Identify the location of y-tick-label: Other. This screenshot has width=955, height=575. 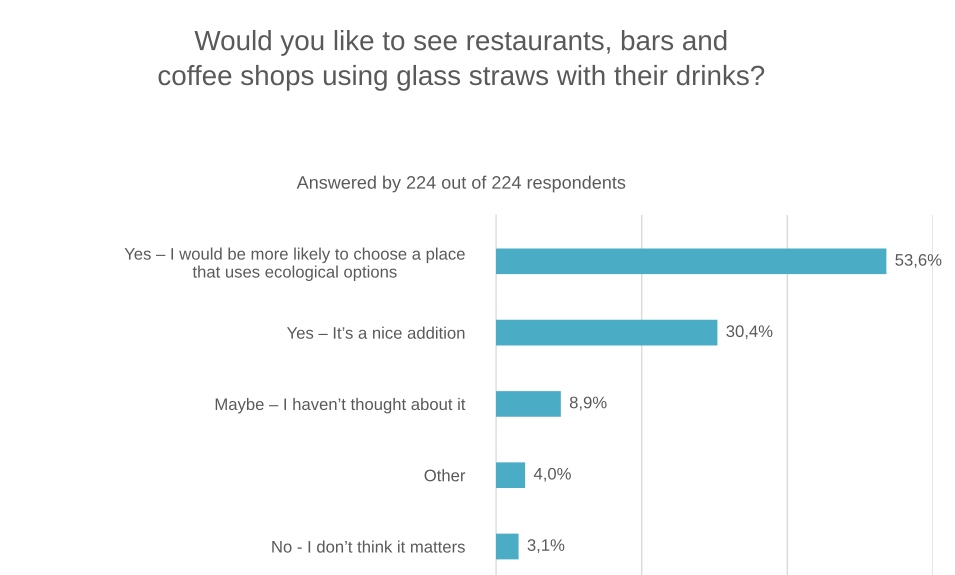
(445, 475).